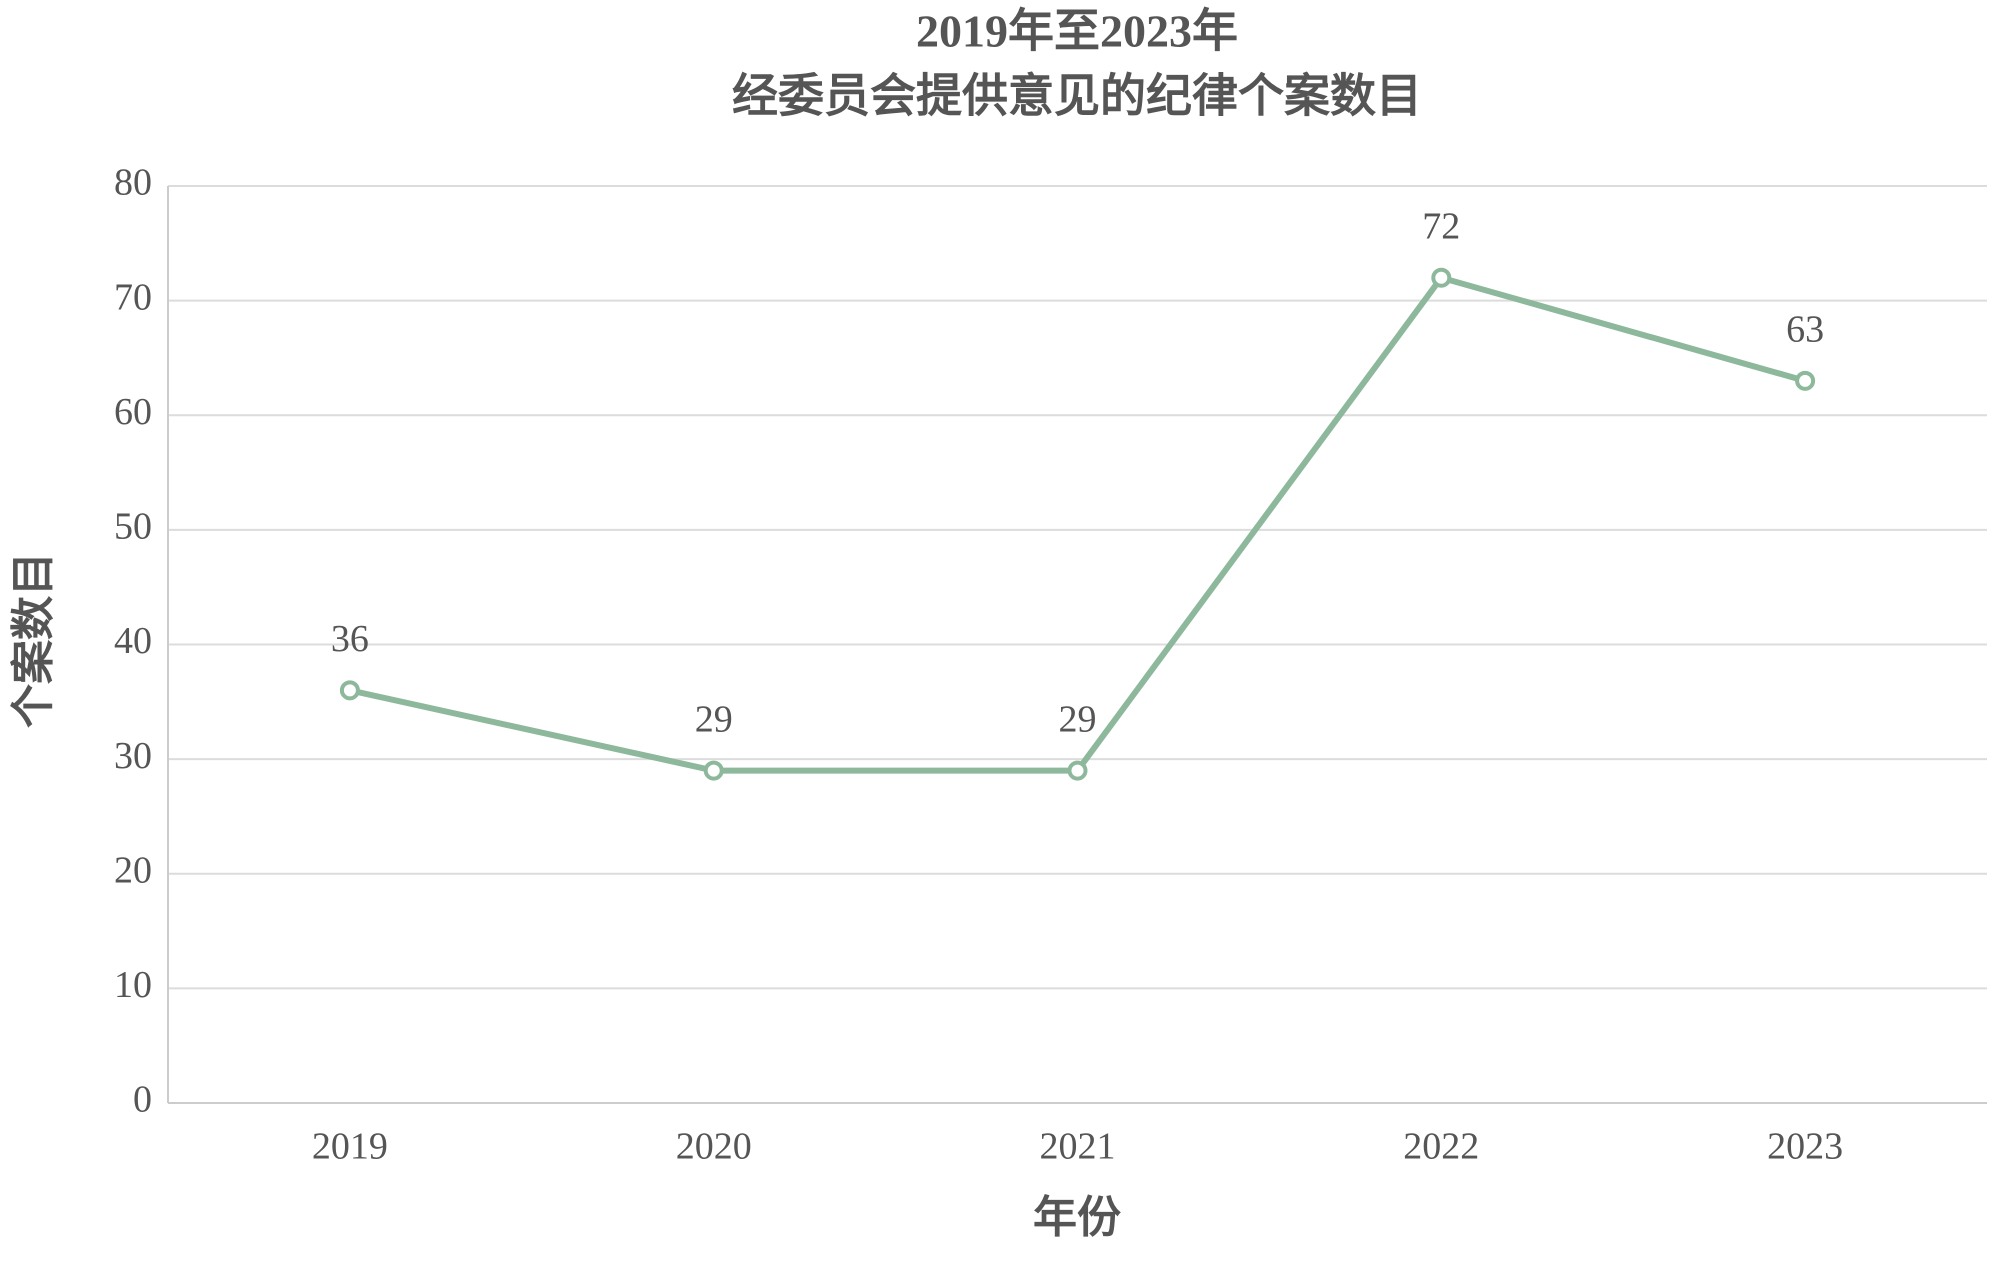 Image resolution: width=2008 pixels, height=1264 pixels. Describe the element at coordinates (142, 1100) in the screenshot. I see `y-tick-label: 0` at that location.